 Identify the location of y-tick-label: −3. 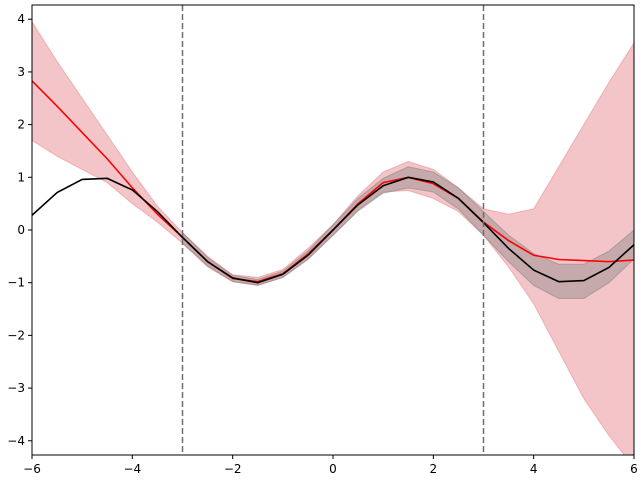
(16, 388).